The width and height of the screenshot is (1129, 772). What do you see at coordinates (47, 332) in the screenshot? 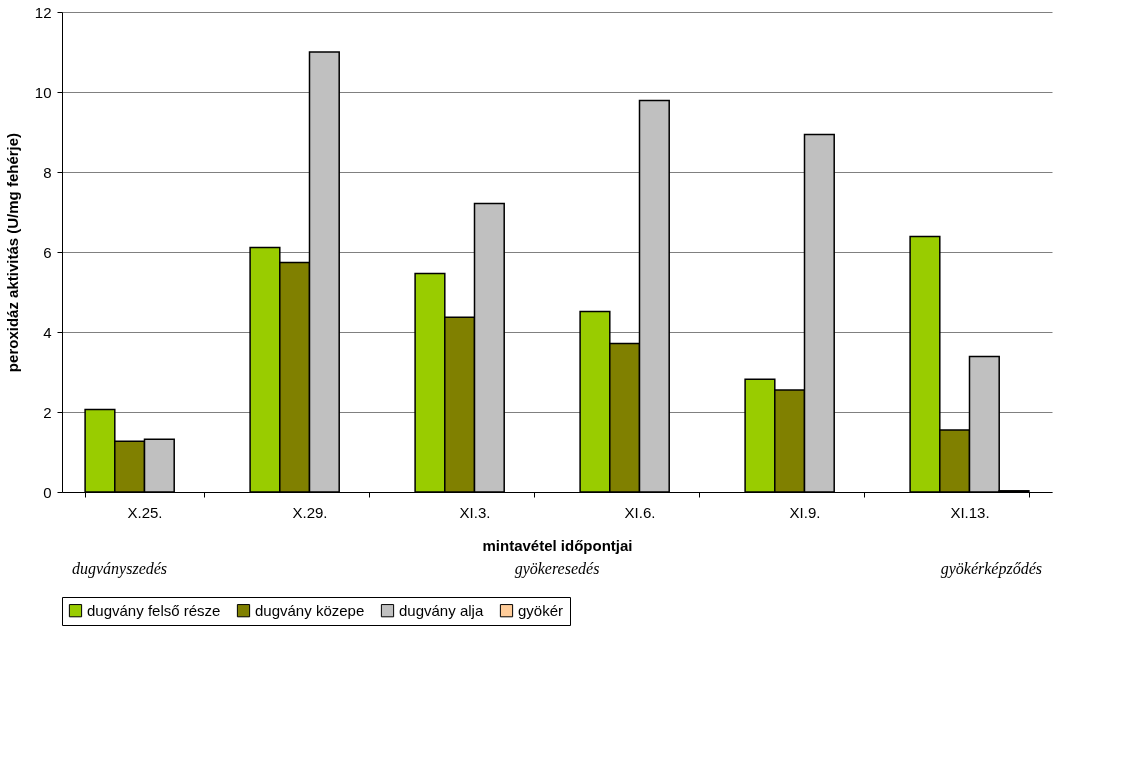
I see `y-tick-label: 4` at bounding box center [47, 332].